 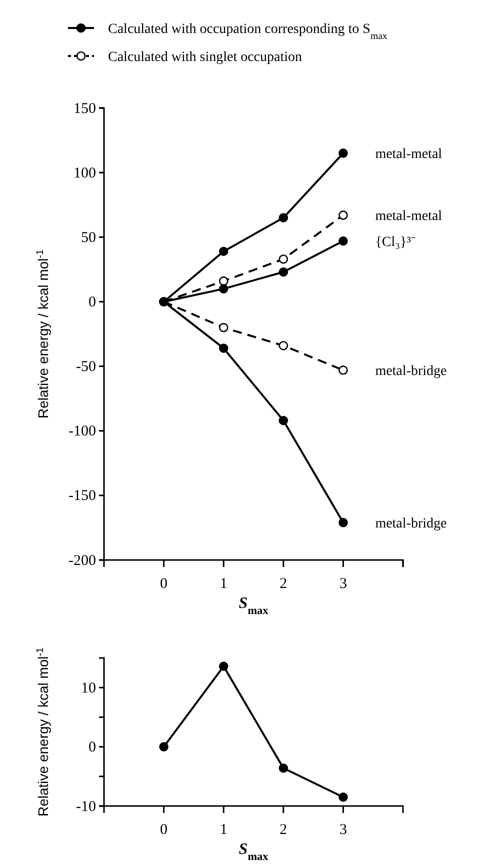 I want to click on y-tick-label: 100, so click(x=85, y=173).